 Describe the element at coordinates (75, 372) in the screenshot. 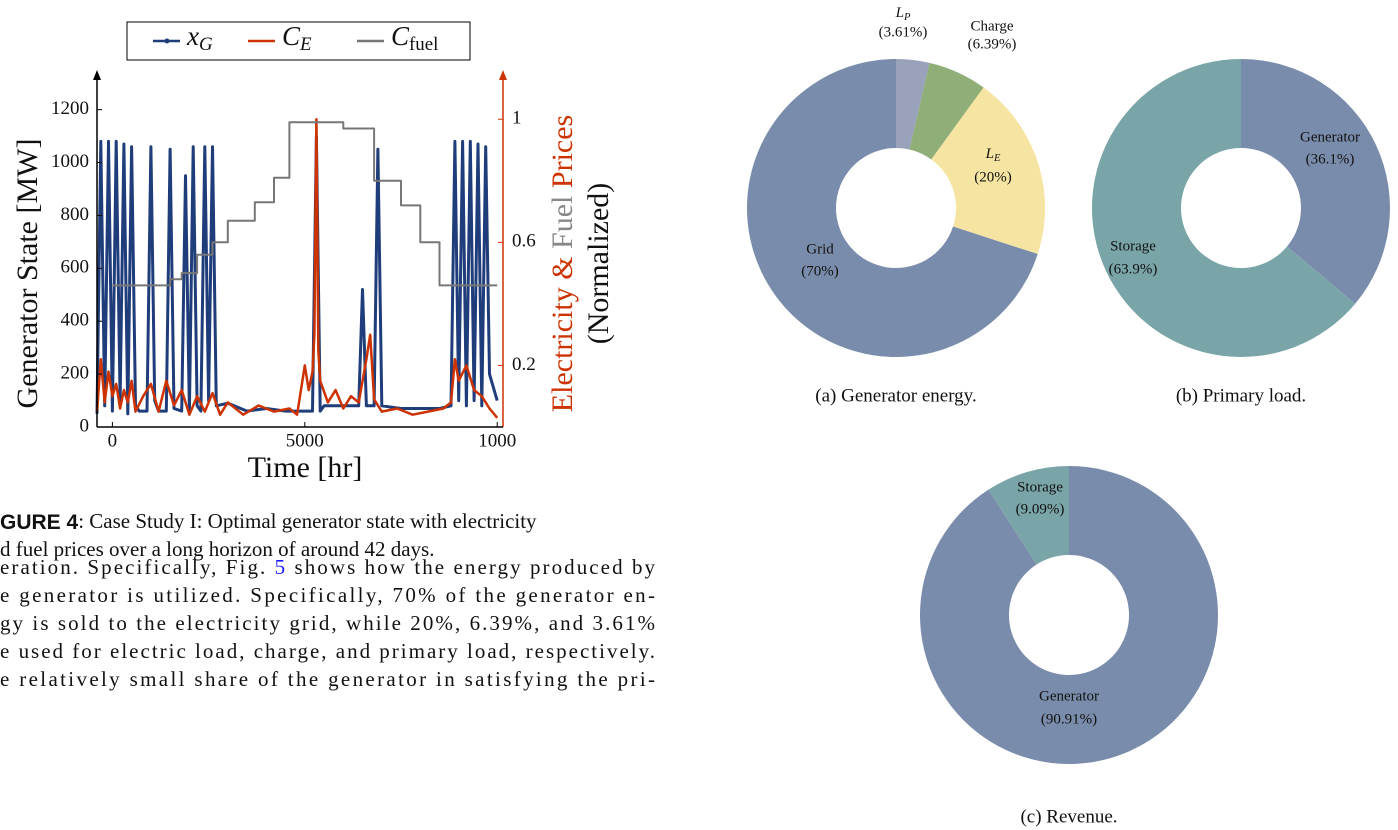

I see `y-tick-label: 200` at that location.